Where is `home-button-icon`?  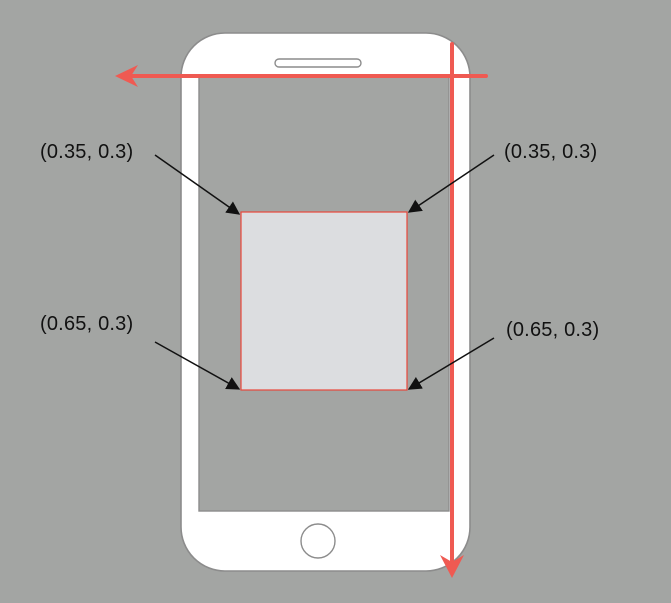
home-button-icon is located at coordinates (318, 541).